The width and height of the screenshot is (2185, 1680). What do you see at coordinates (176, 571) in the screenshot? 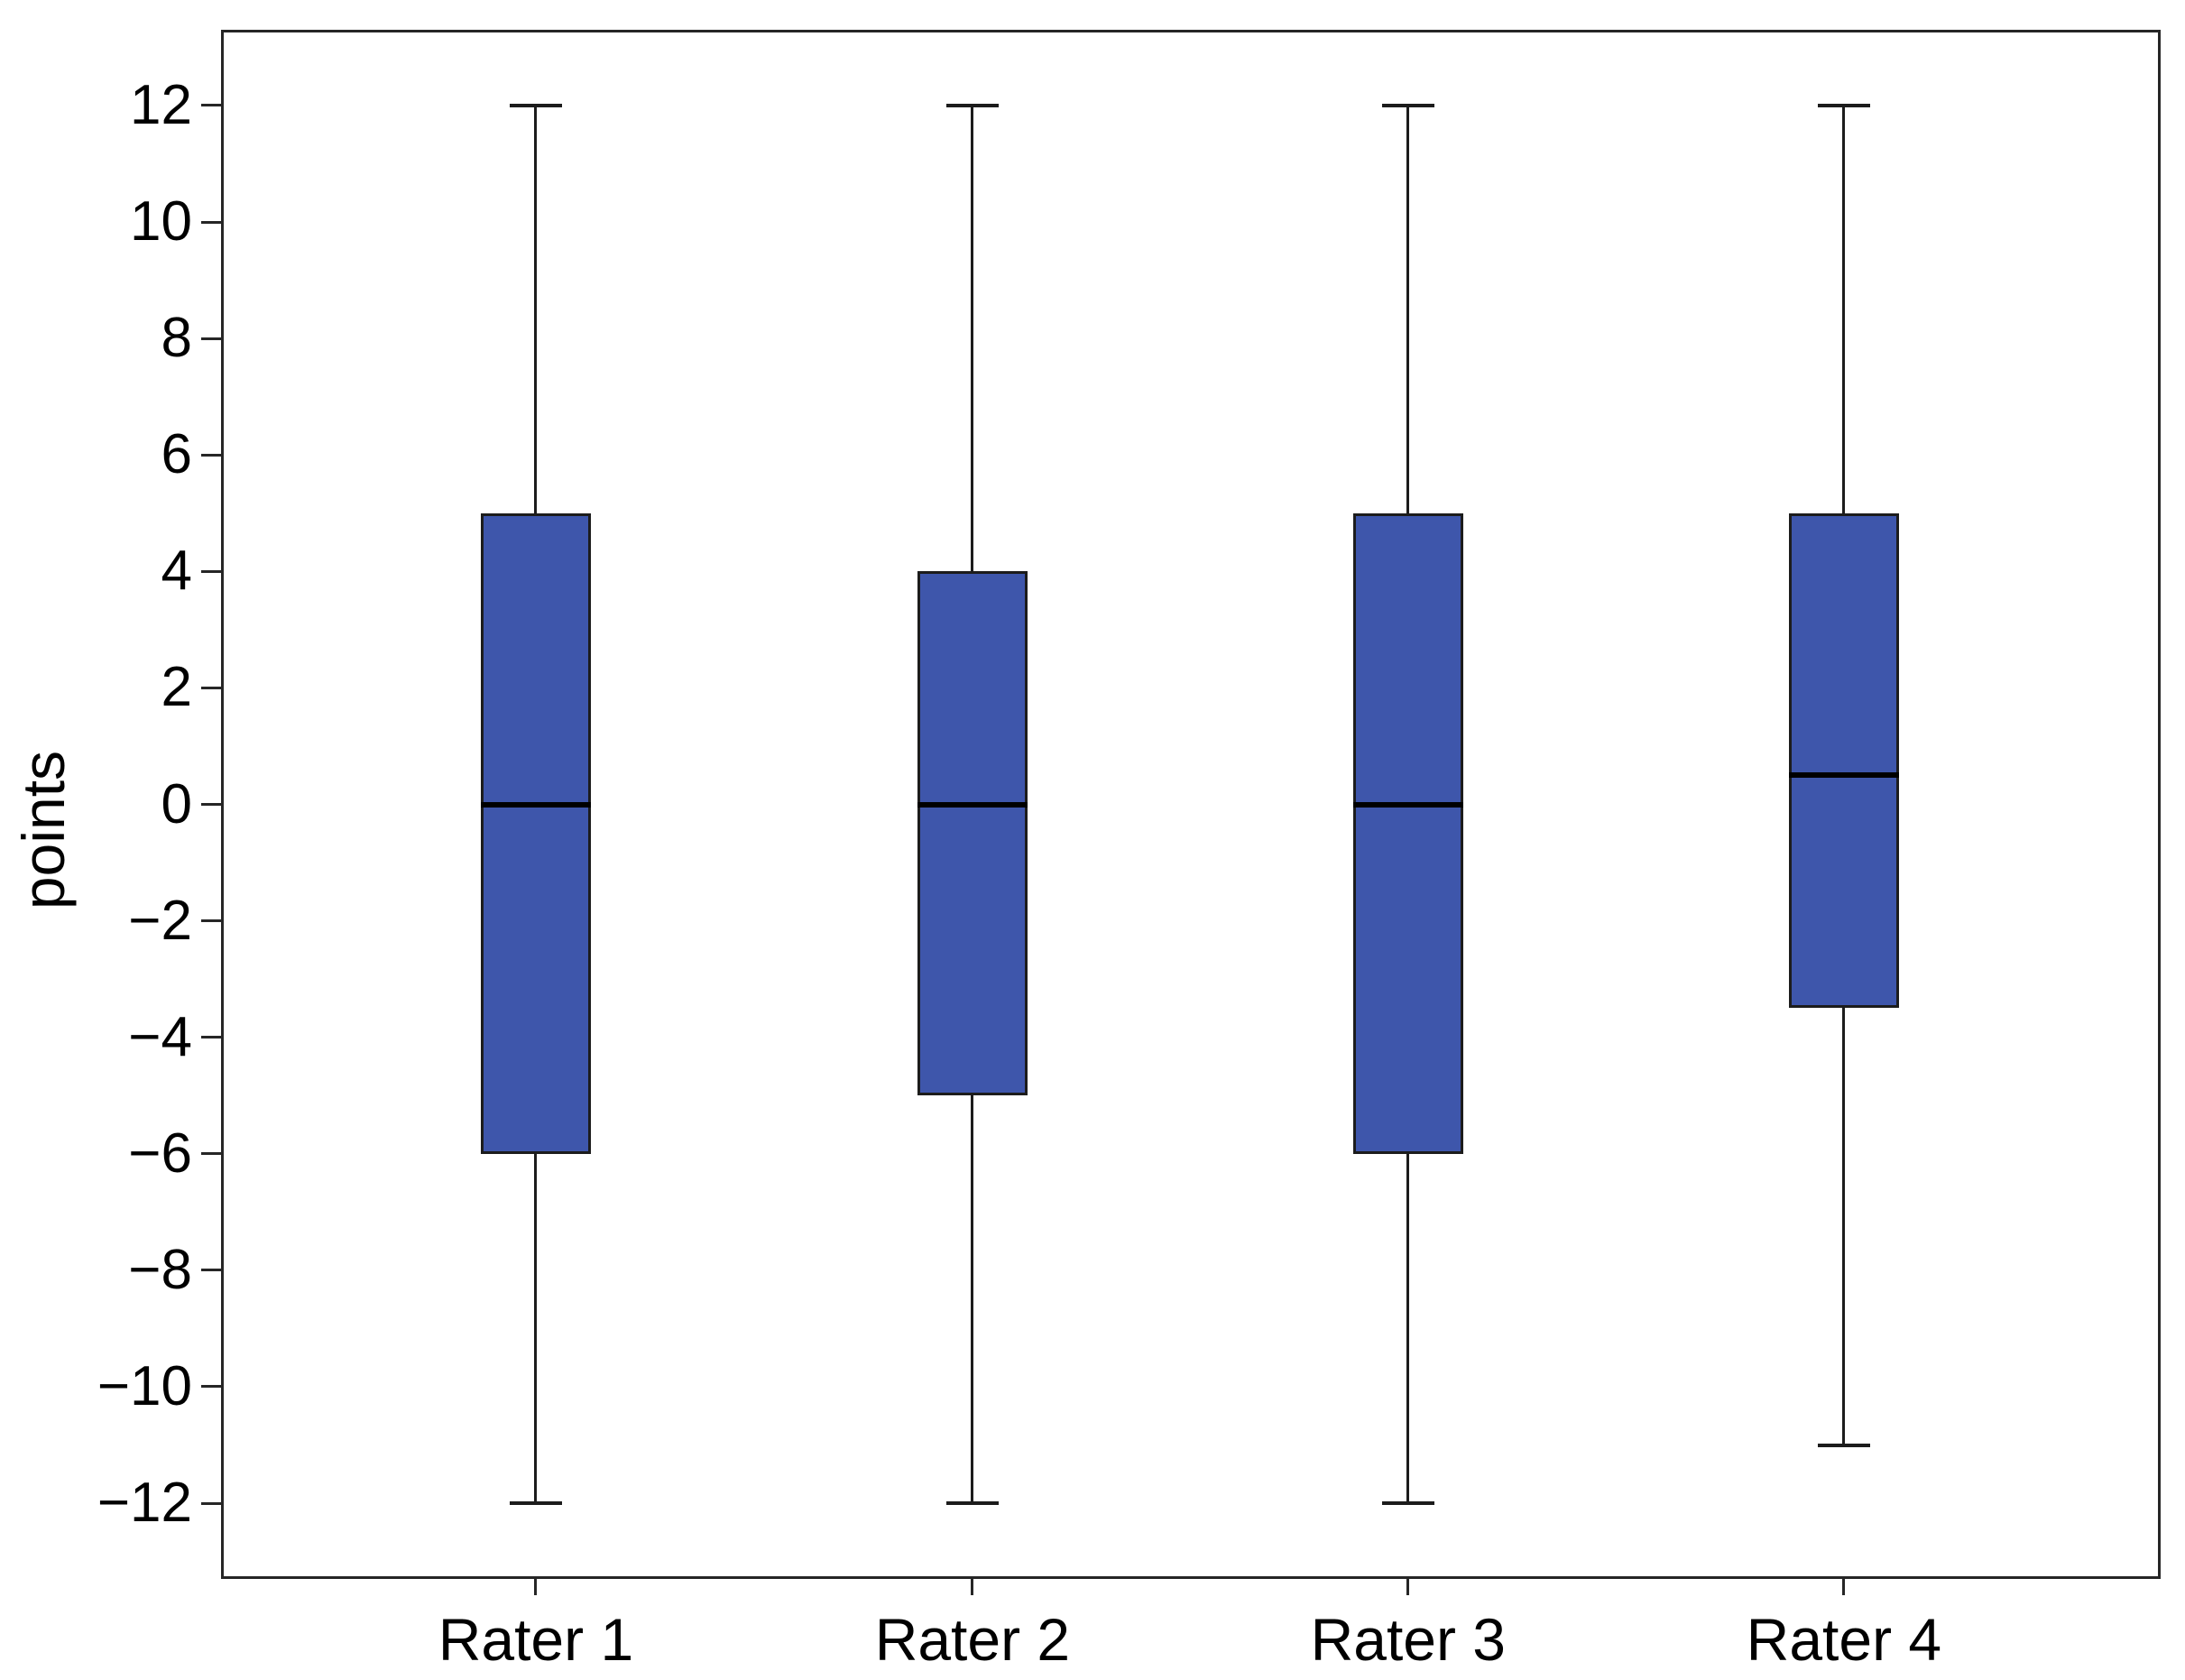
I see `y-tick-label: 4` at bounding box center [176, 571].